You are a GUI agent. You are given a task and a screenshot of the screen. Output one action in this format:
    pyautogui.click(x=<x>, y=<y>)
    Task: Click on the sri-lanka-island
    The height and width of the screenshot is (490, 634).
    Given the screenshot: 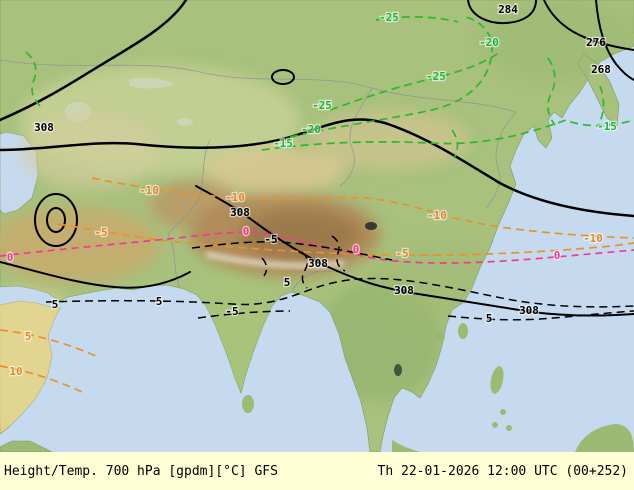 What is the action you would take?
    pyautogui.click(x=248, y=404)
    